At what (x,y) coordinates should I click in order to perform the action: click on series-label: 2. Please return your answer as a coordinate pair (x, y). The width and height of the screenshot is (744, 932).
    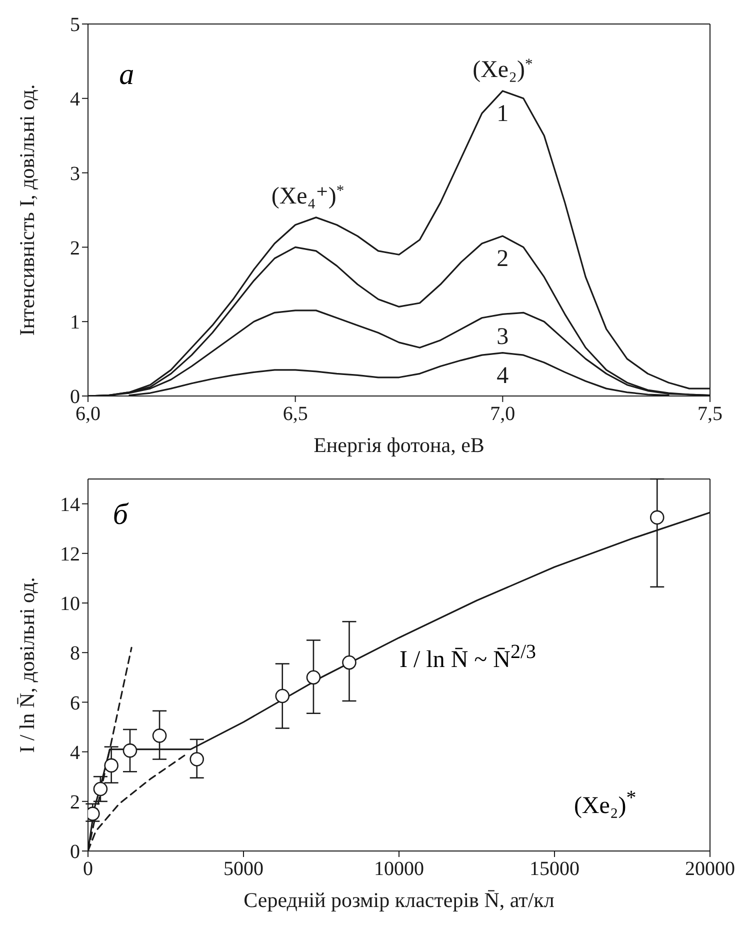
    Looking at the image, I should click on (502, 259).